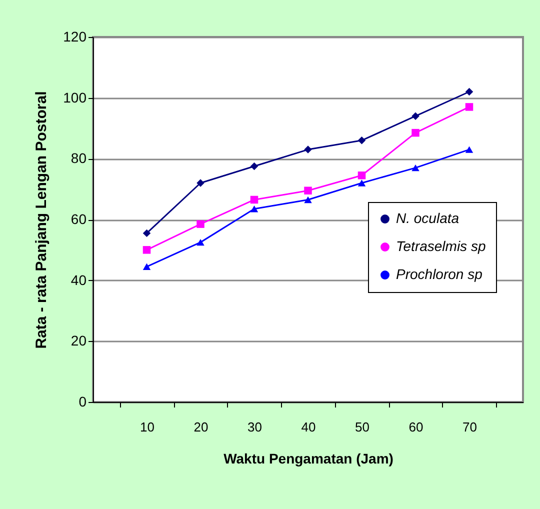  What do you see at coordinates (309, 458) in the screenshot?
I see `x-axis-title: Waktu Pengamatan (Jam)` at bounding box center [309, 458].